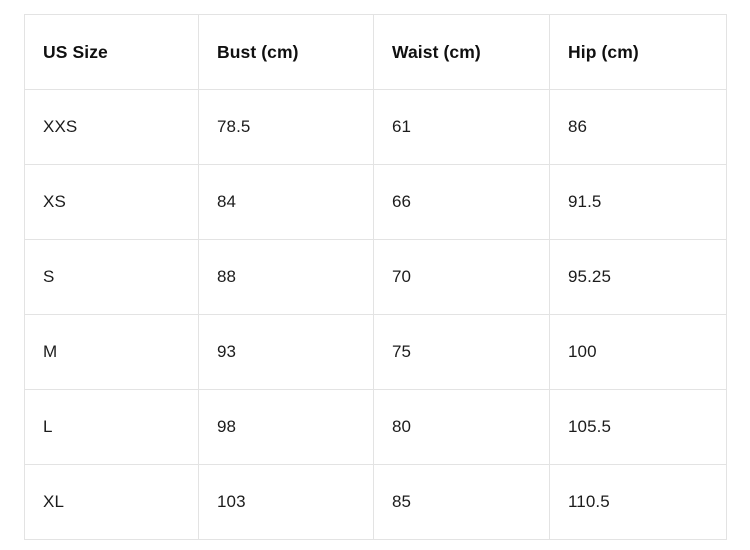  I want to click on cell-us-size: XS, so click(111, 202).